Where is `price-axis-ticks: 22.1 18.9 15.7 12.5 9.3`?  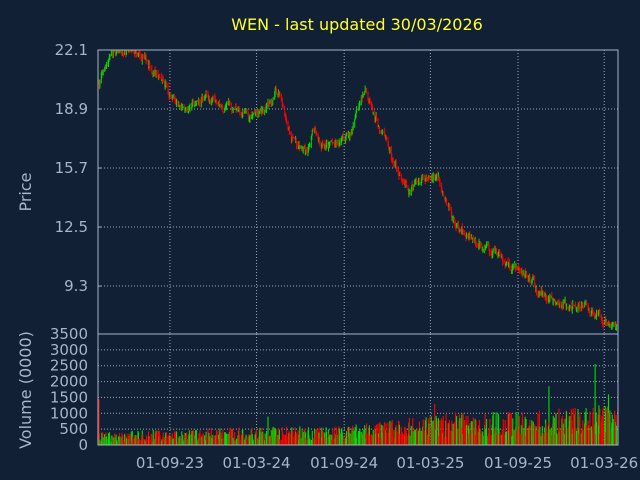 price-axis-ticks: 22.1 18.9 15.7 12.5 9.3 is located at coordinates (78, 168).